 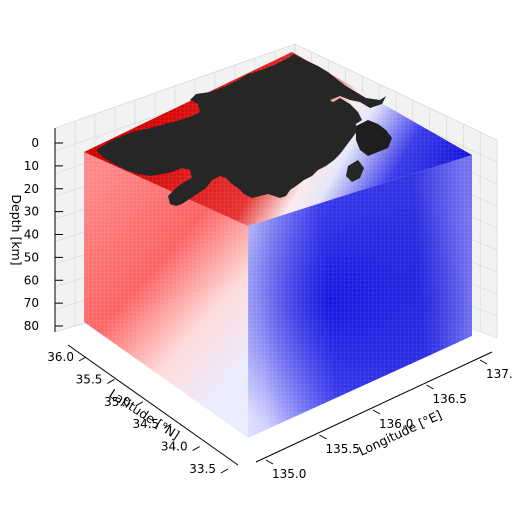 What do you see at coordinates (31, 257) in the screenshot?
I see `z-tick-label: 50` at bounding box center [31, 257].